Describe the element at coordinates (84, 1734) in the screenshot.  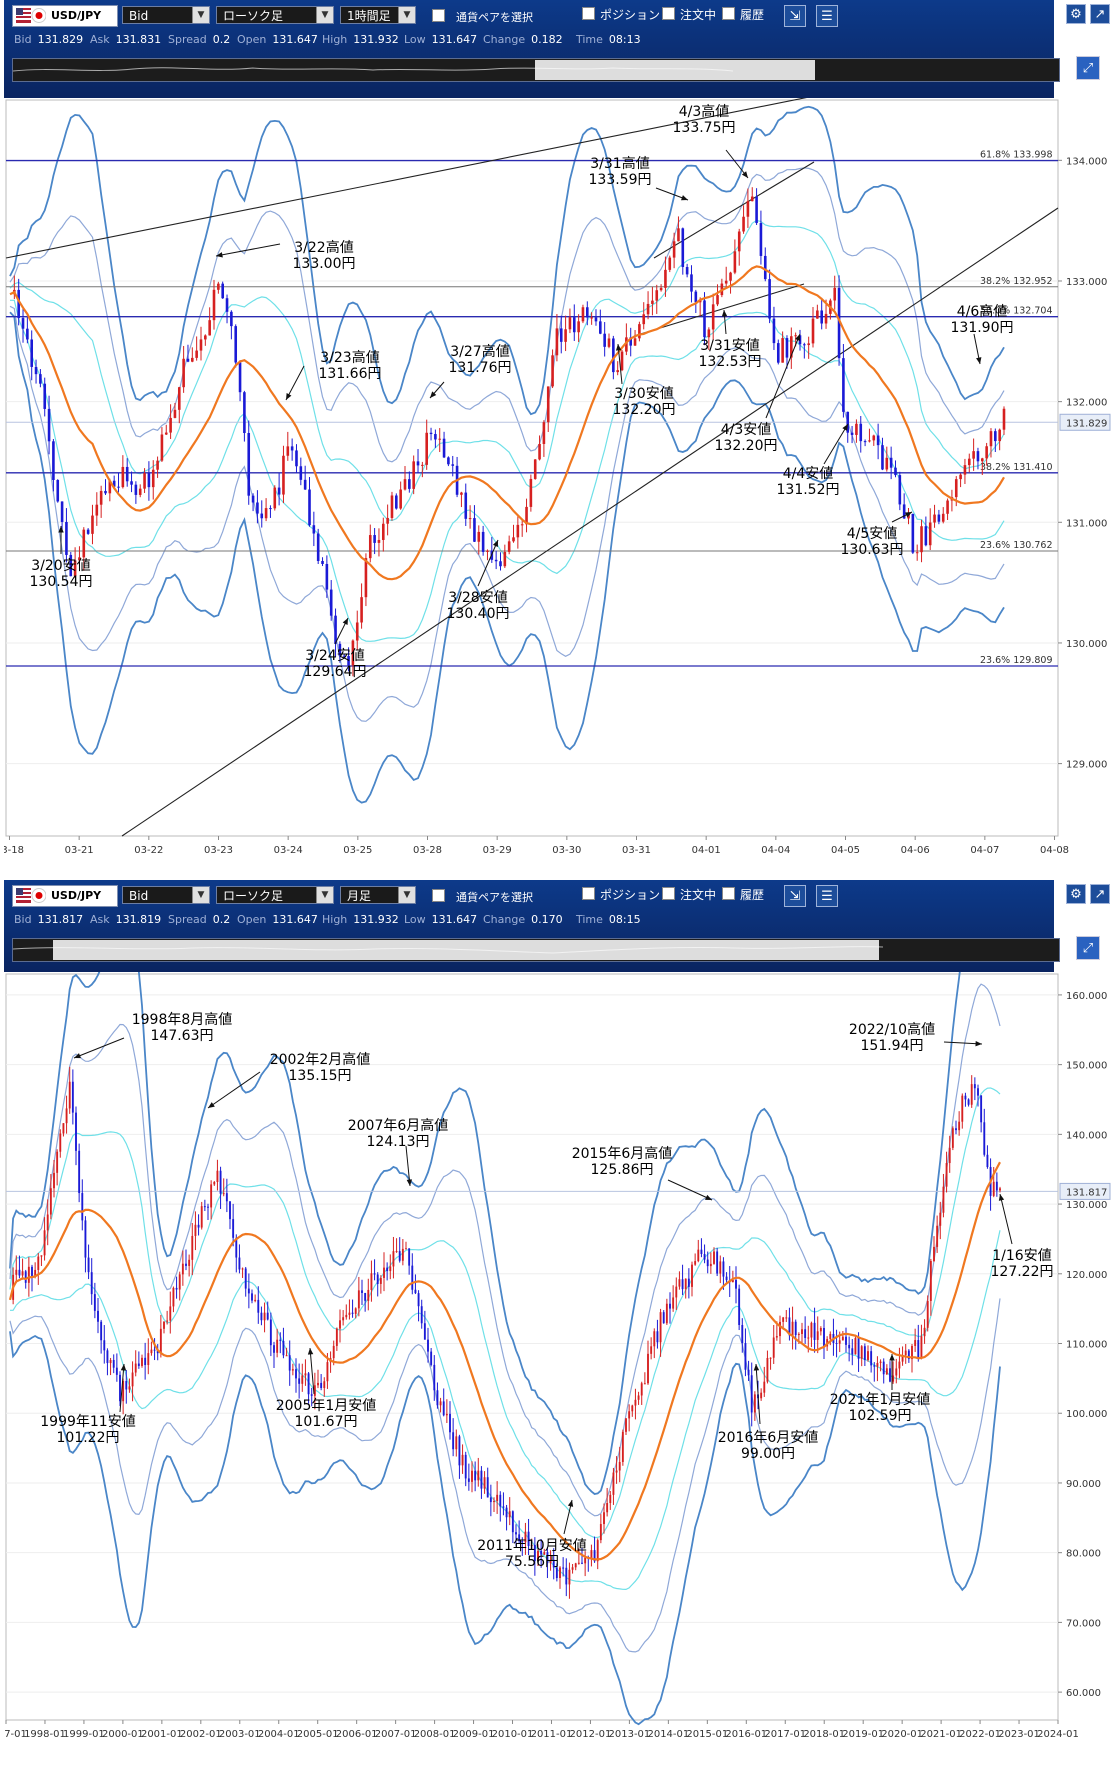
I see `x-tick-label: 1999-01` at that location.